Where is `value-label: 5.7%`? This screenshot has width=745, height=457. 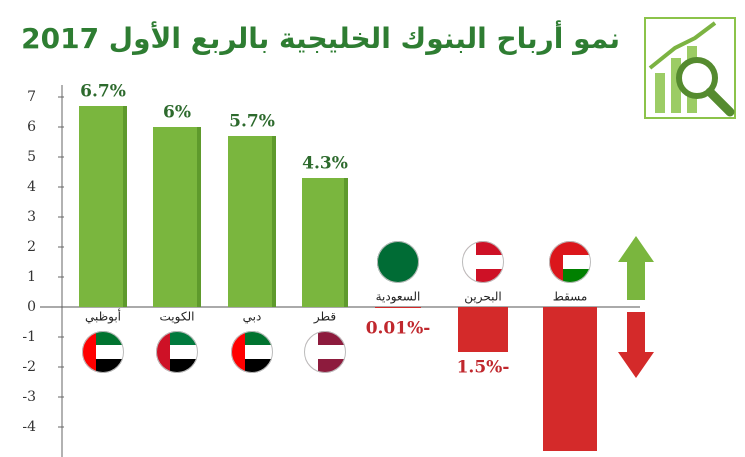
value-label: 5.7% is located at coordinates (252, 122).